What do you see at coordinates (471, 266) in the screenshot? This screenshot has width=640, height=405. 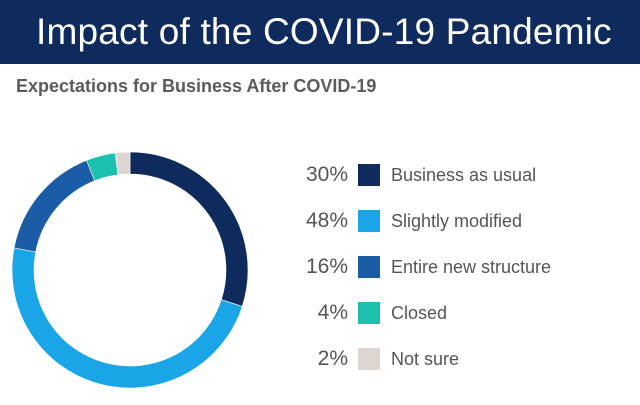 I see `legend-label: Entire new structure` at bounding box center [471, 266].